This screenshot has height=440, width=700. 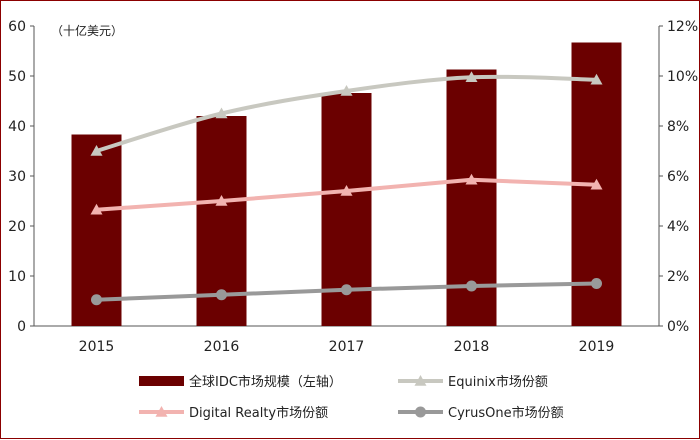 I want to click on bar-2015, so click(x=96, y=230).